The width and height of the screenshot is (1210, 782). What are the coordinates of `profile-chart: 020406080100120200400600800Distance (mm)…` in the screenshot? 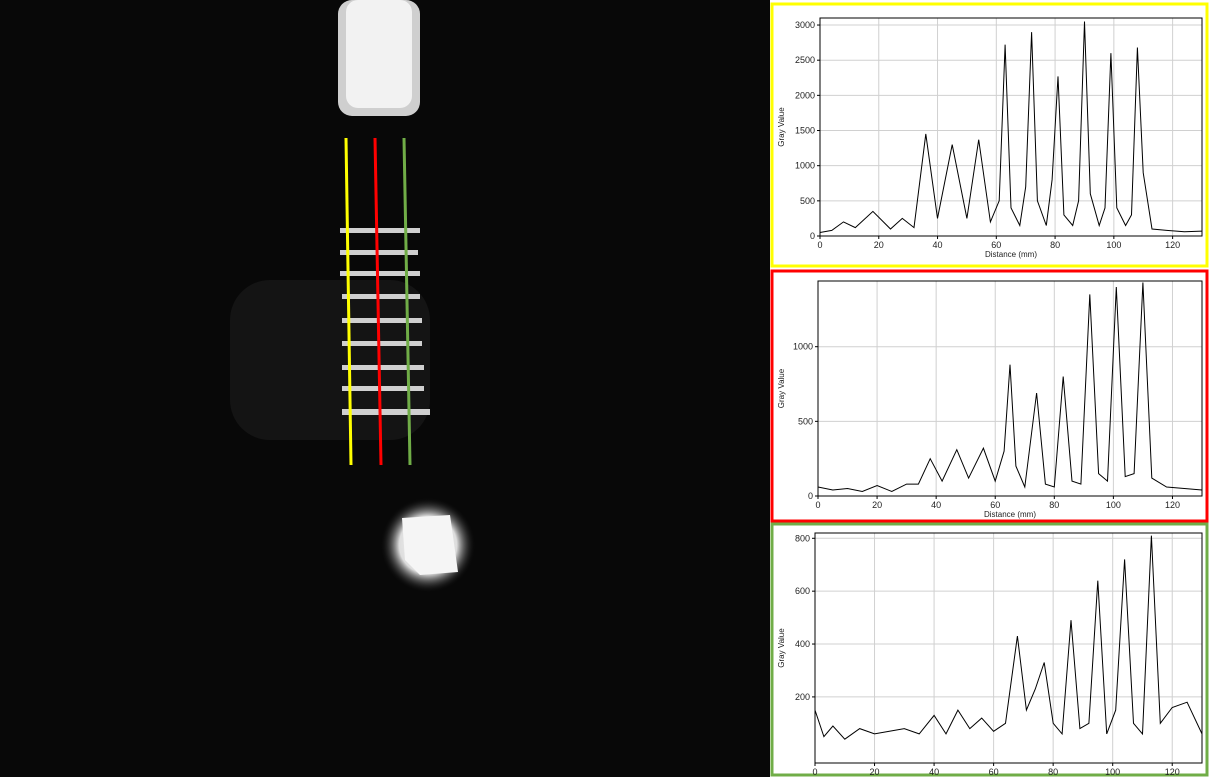 It's located at (989, 652).